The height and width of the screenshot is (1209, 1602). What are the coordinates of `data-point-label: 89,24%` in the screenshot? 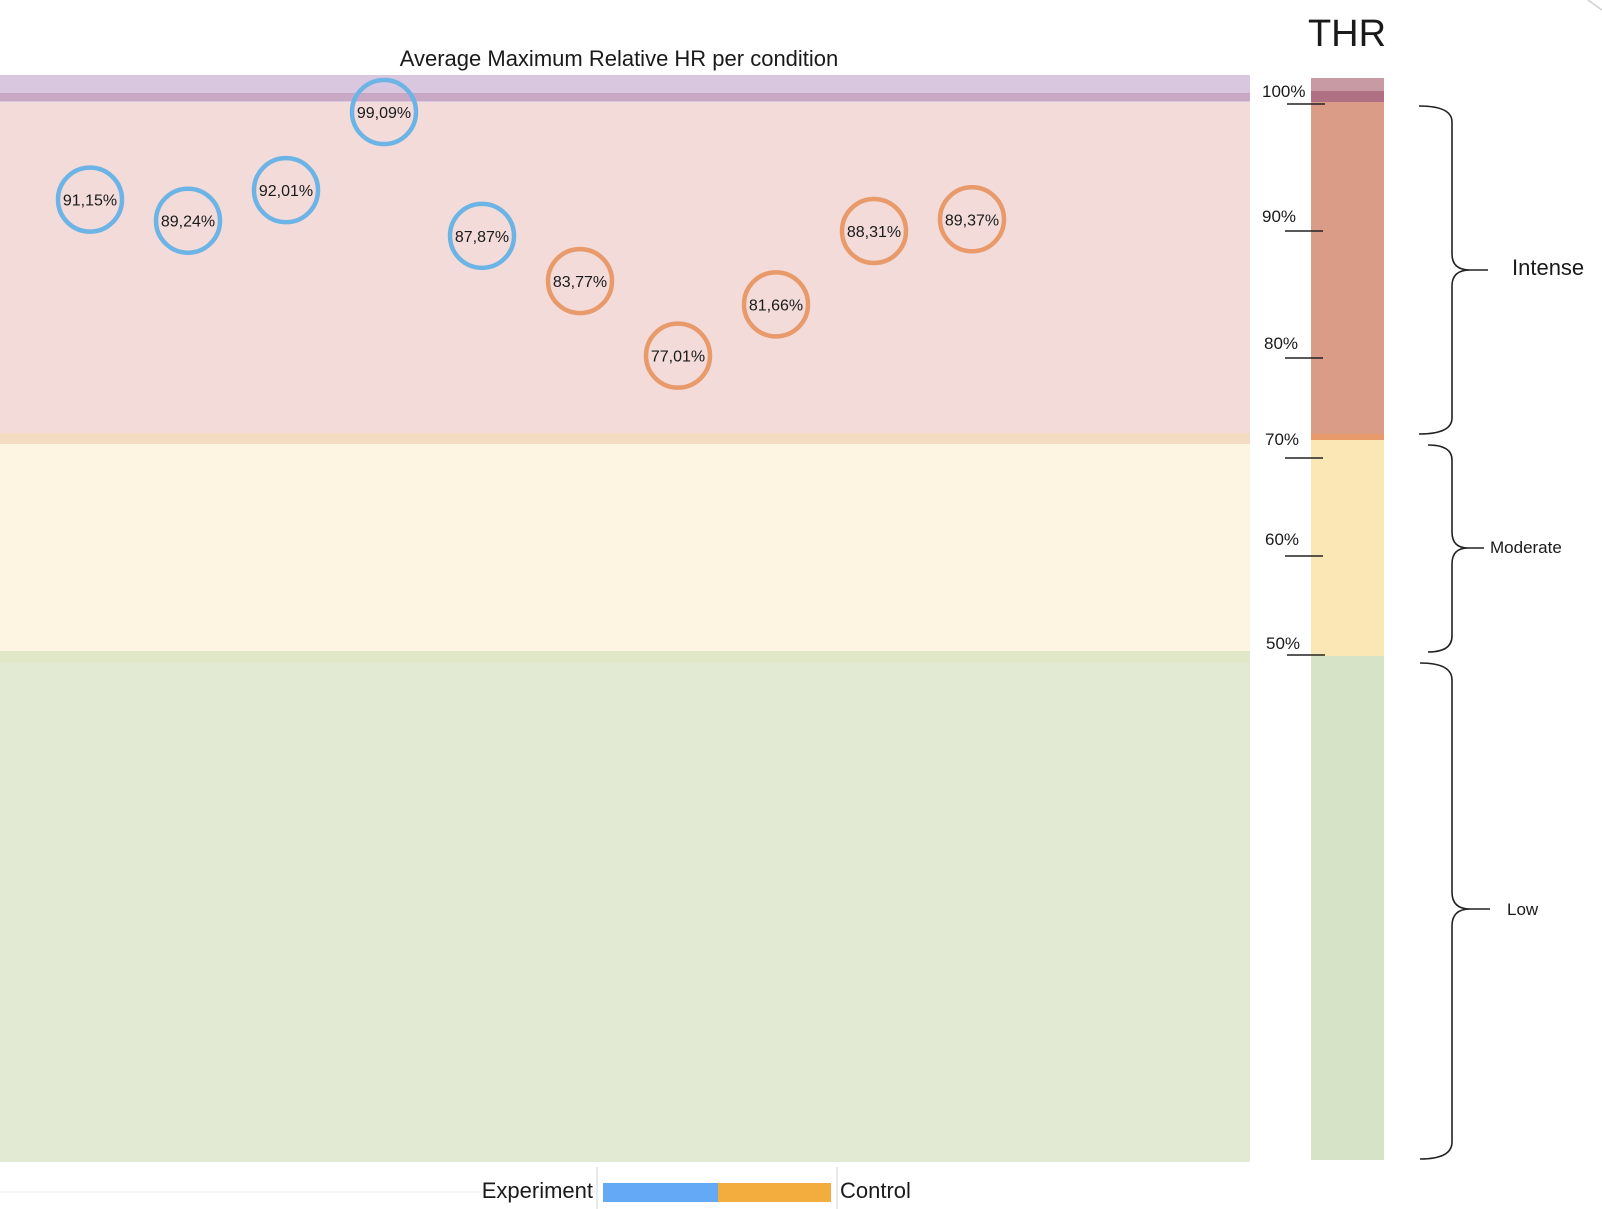 It's located at (188, 222).